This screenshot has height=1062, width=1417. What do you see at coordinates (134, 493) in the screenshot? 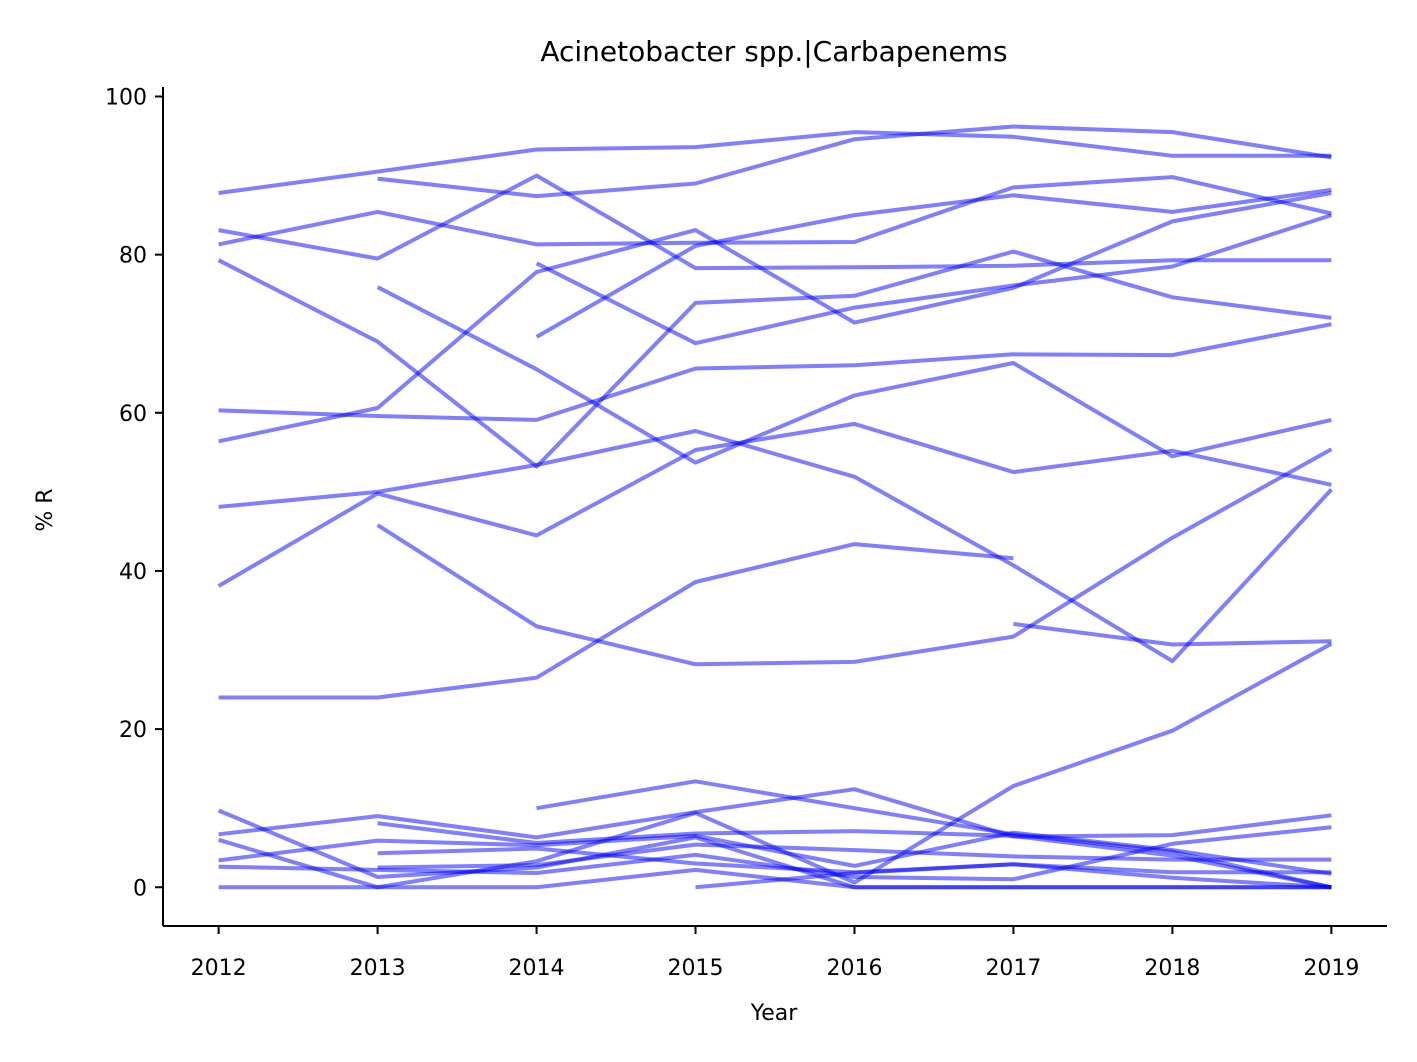
I see `y-axis-ticks: 0 20 40 60 80 100` at bounding box center [134, 493].